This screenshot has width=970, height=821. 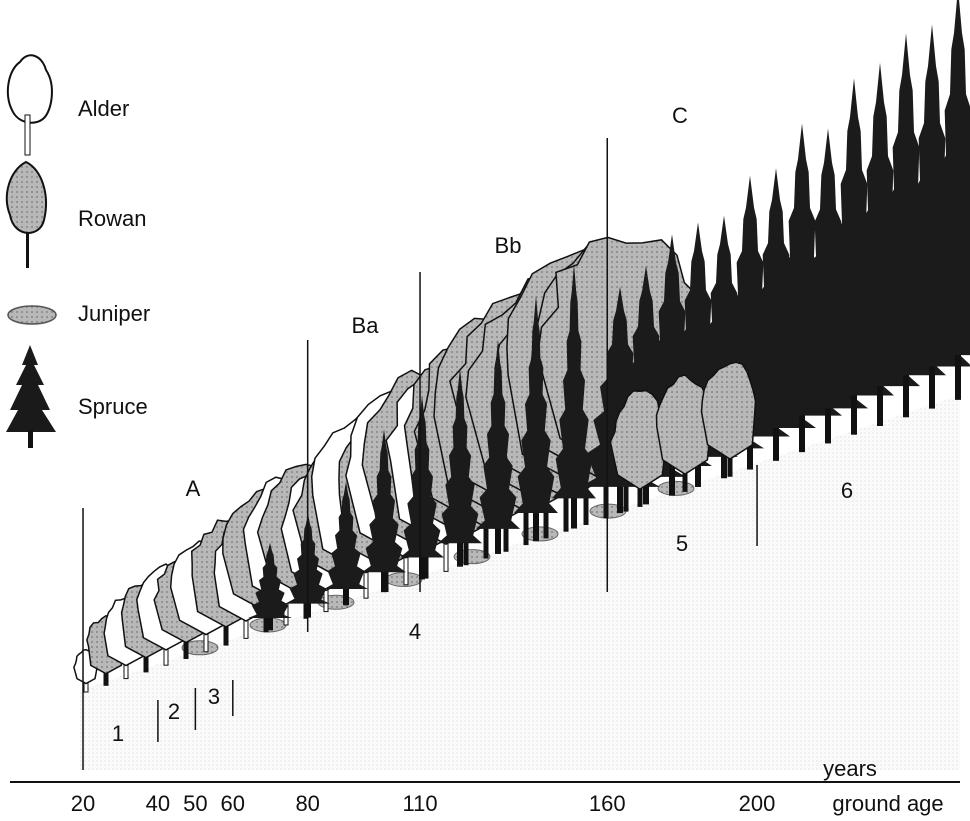 What do you see at coordinates (214, 696) in the screenshot?
I see `zone-label: 3` at bounding box center [214, 696].